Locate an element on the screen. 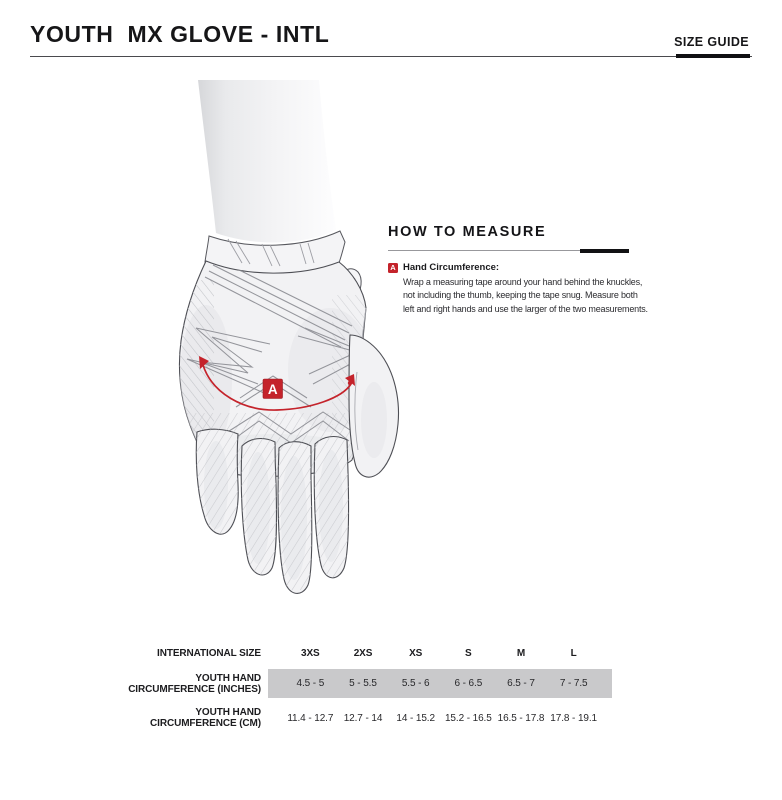  divider-thin-line is located at coordinates (508, 250).